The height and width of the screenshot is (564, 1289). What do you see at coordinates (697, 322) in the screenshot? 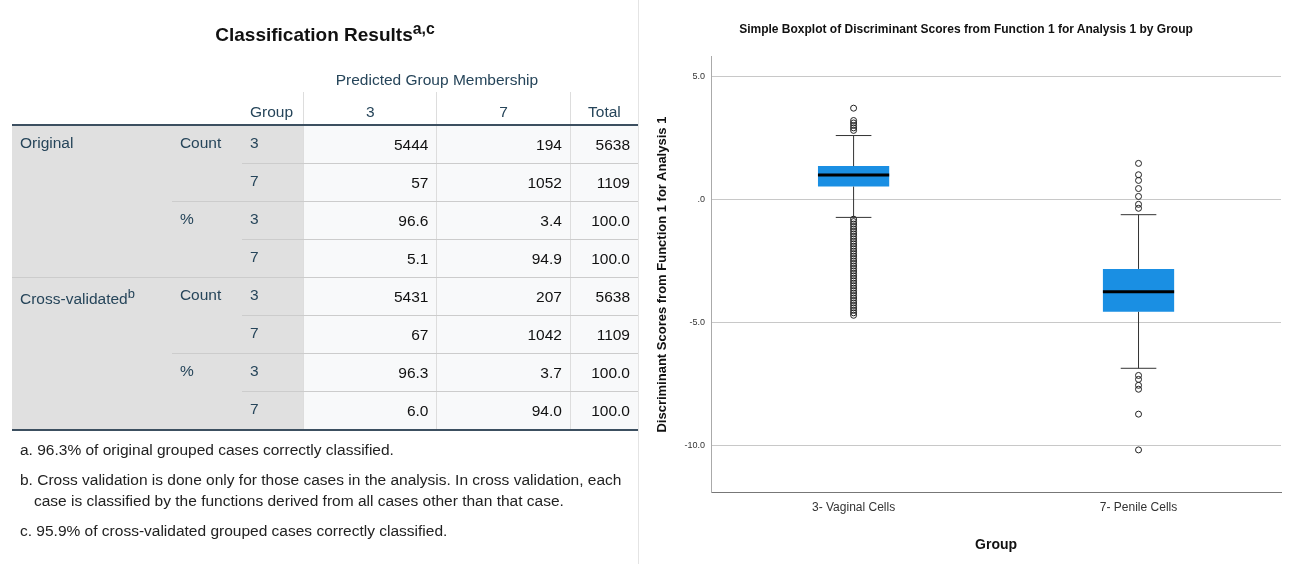
I see `y-tick-label: -5.0` at bounding box center [697, 322].